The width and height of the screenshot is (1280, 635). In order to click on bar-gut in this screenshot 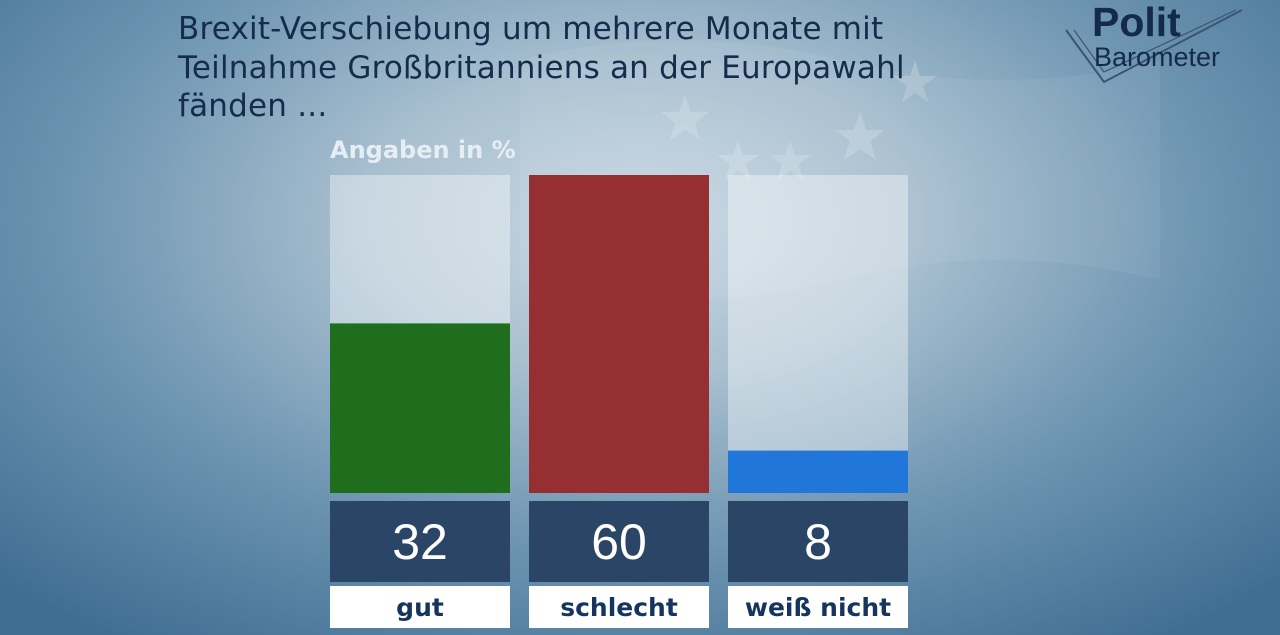, I will do `click(420, 408)`.